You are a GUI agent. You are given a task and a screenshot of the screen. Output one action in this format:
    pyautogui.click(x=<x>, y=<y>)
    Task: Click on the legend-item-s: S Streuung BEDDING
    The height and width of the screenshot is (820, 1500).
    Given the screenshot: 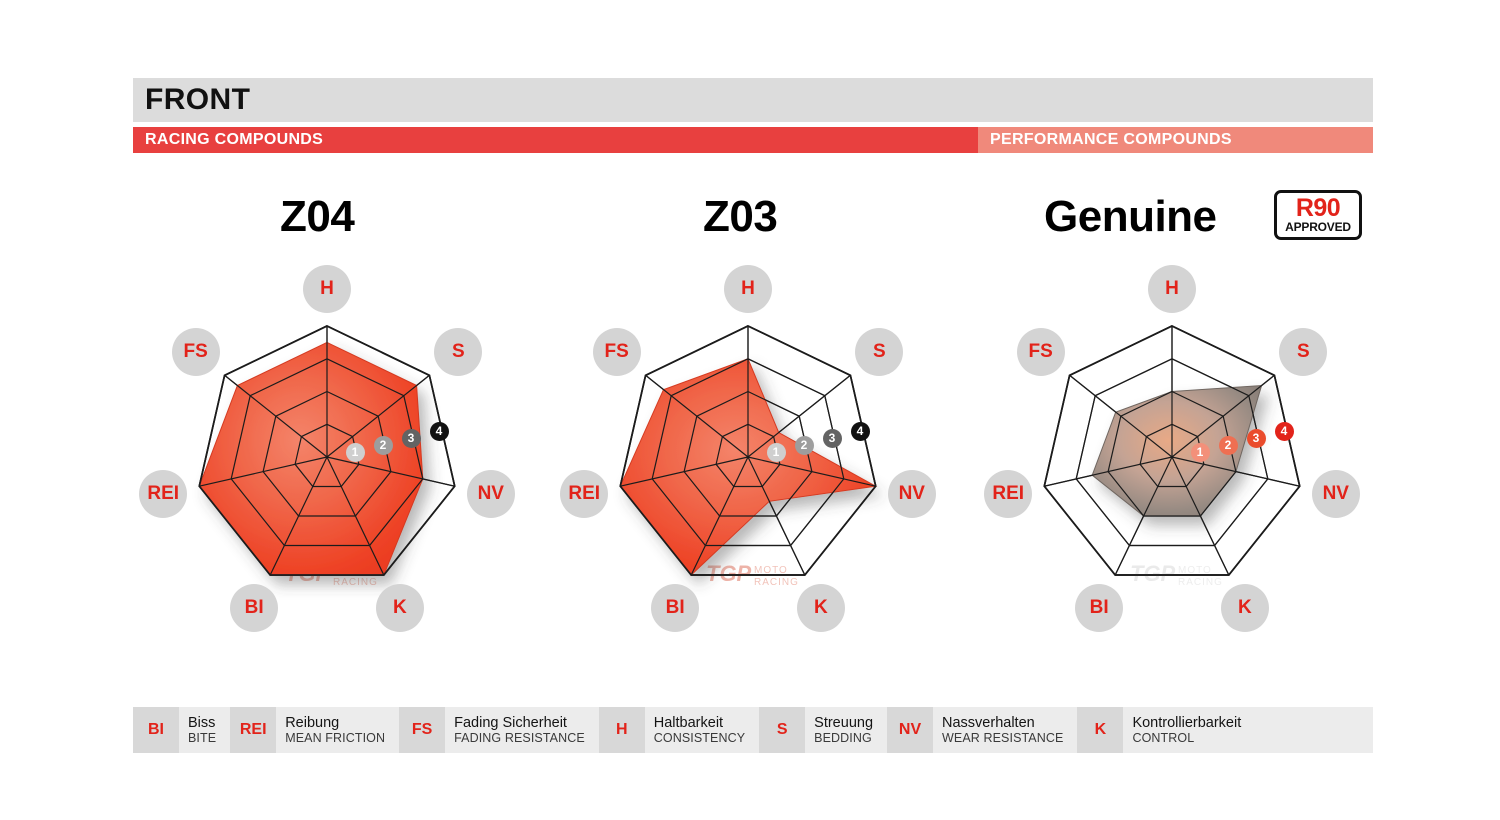 What is the action you would take?
    pyautogui.click(x=823, y=730)
    